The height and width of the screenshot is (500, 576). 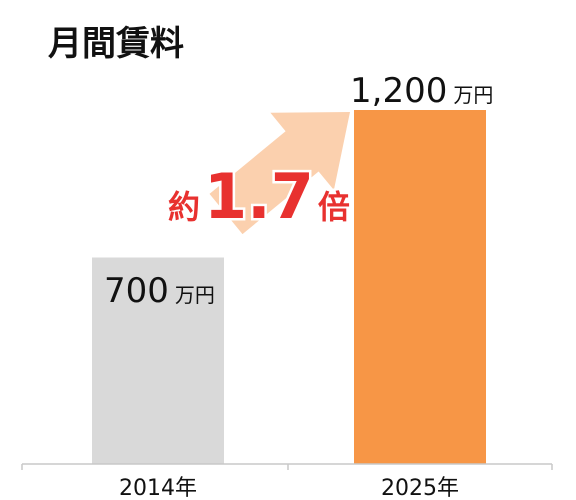 I want to click on data-label-2014-value: 700, so click(x=136, y=291).